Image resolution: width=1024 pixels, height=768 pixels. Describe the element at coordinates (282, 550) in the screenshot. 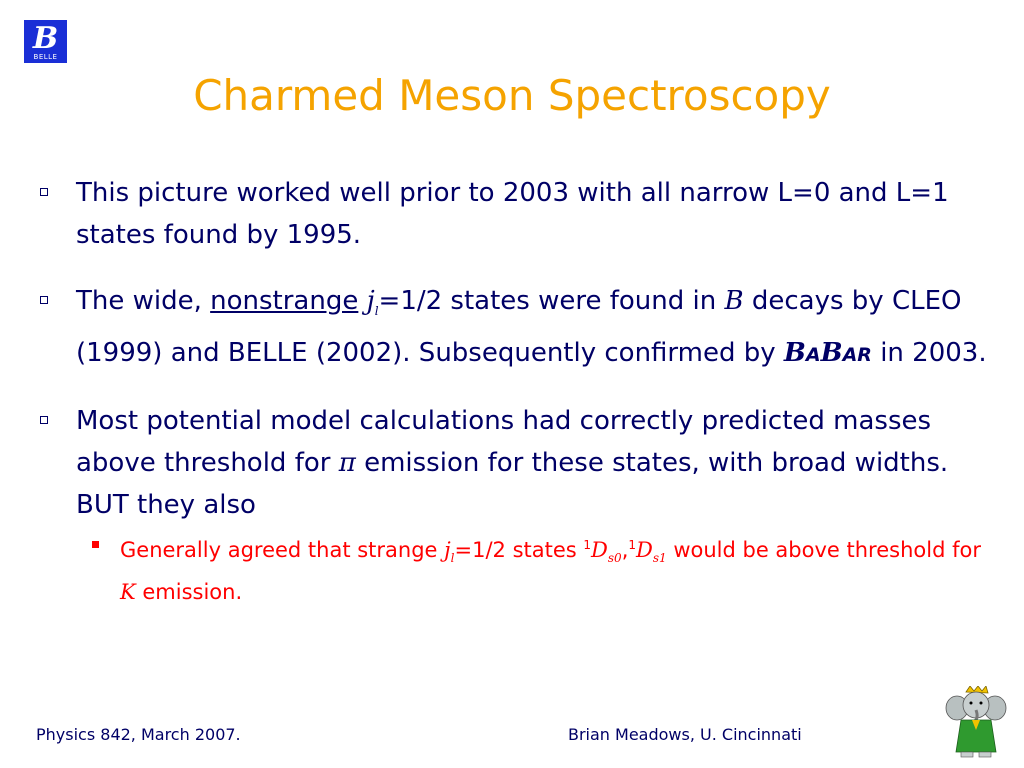

I see `sub-bullet-text-a: Generally agreed that strange` at that location.